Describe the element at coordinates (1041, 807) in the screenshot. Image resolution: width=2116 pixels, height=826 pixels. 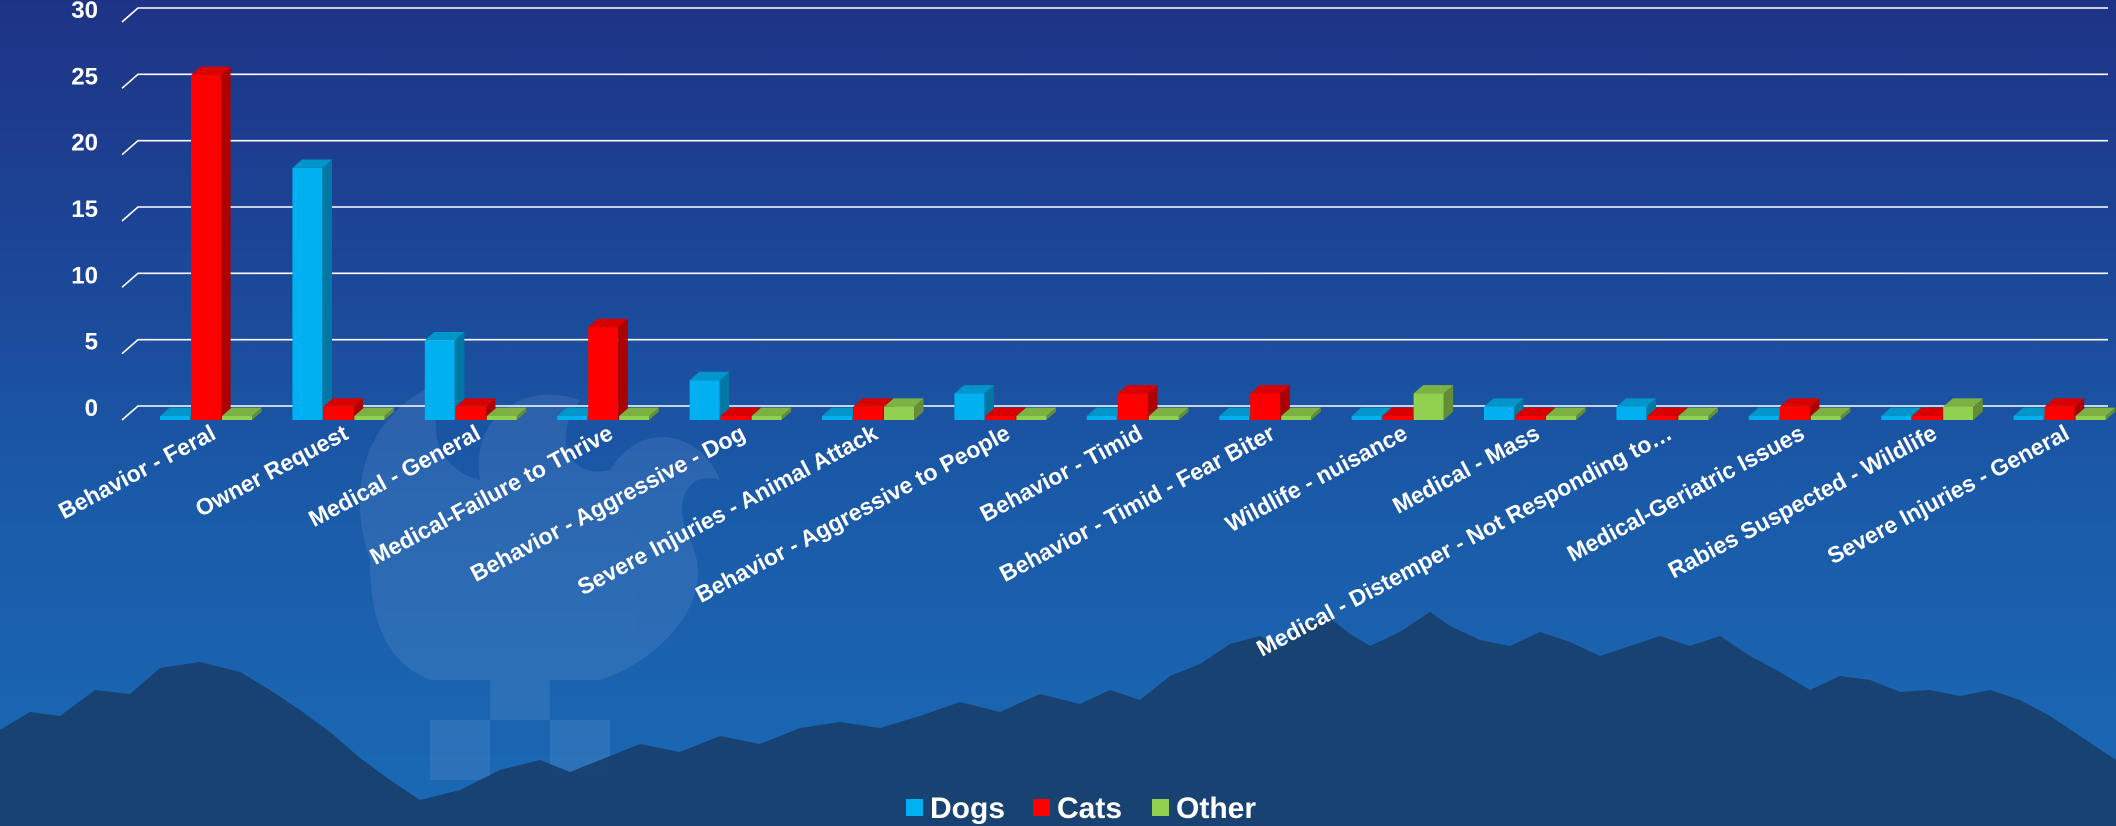
I see `legend-swatch-cats` at that location.